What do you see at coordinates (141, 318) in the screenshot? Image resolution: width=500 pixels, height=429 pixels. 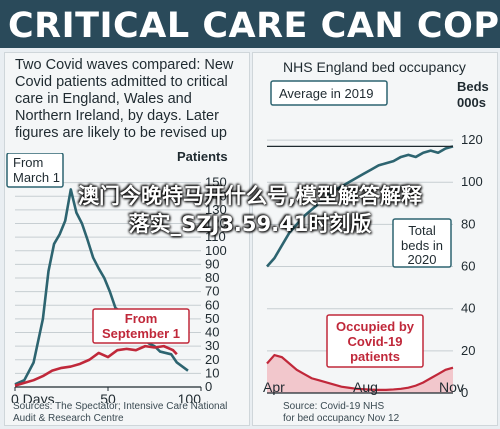 I see `annotation-wave2-label: From` at bounding box center [141, 318].